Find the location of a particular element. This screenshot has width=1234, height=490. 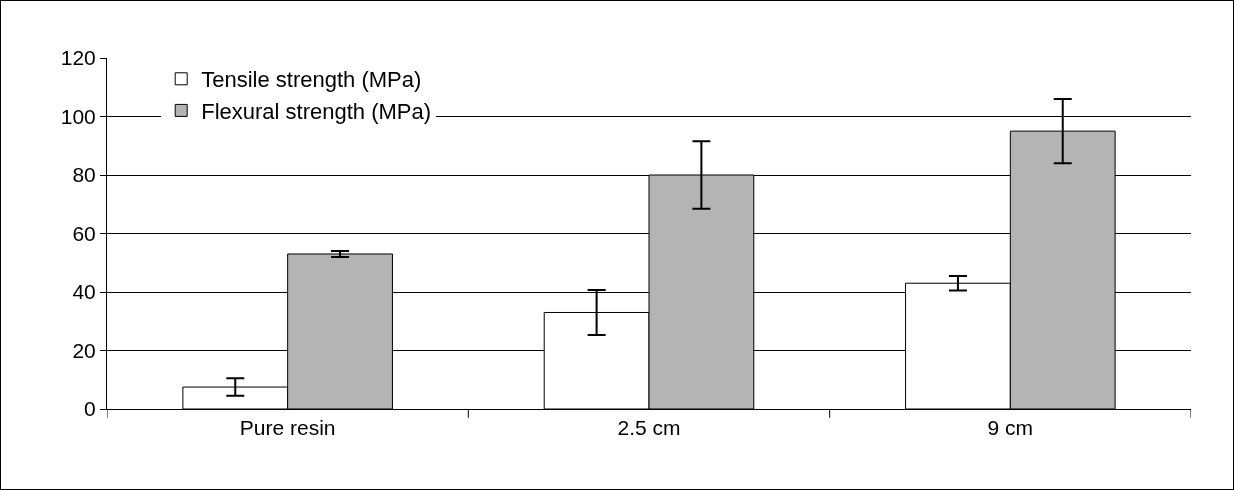

x-tick-label: 2.5 cm is located at coordinates (649, 428).